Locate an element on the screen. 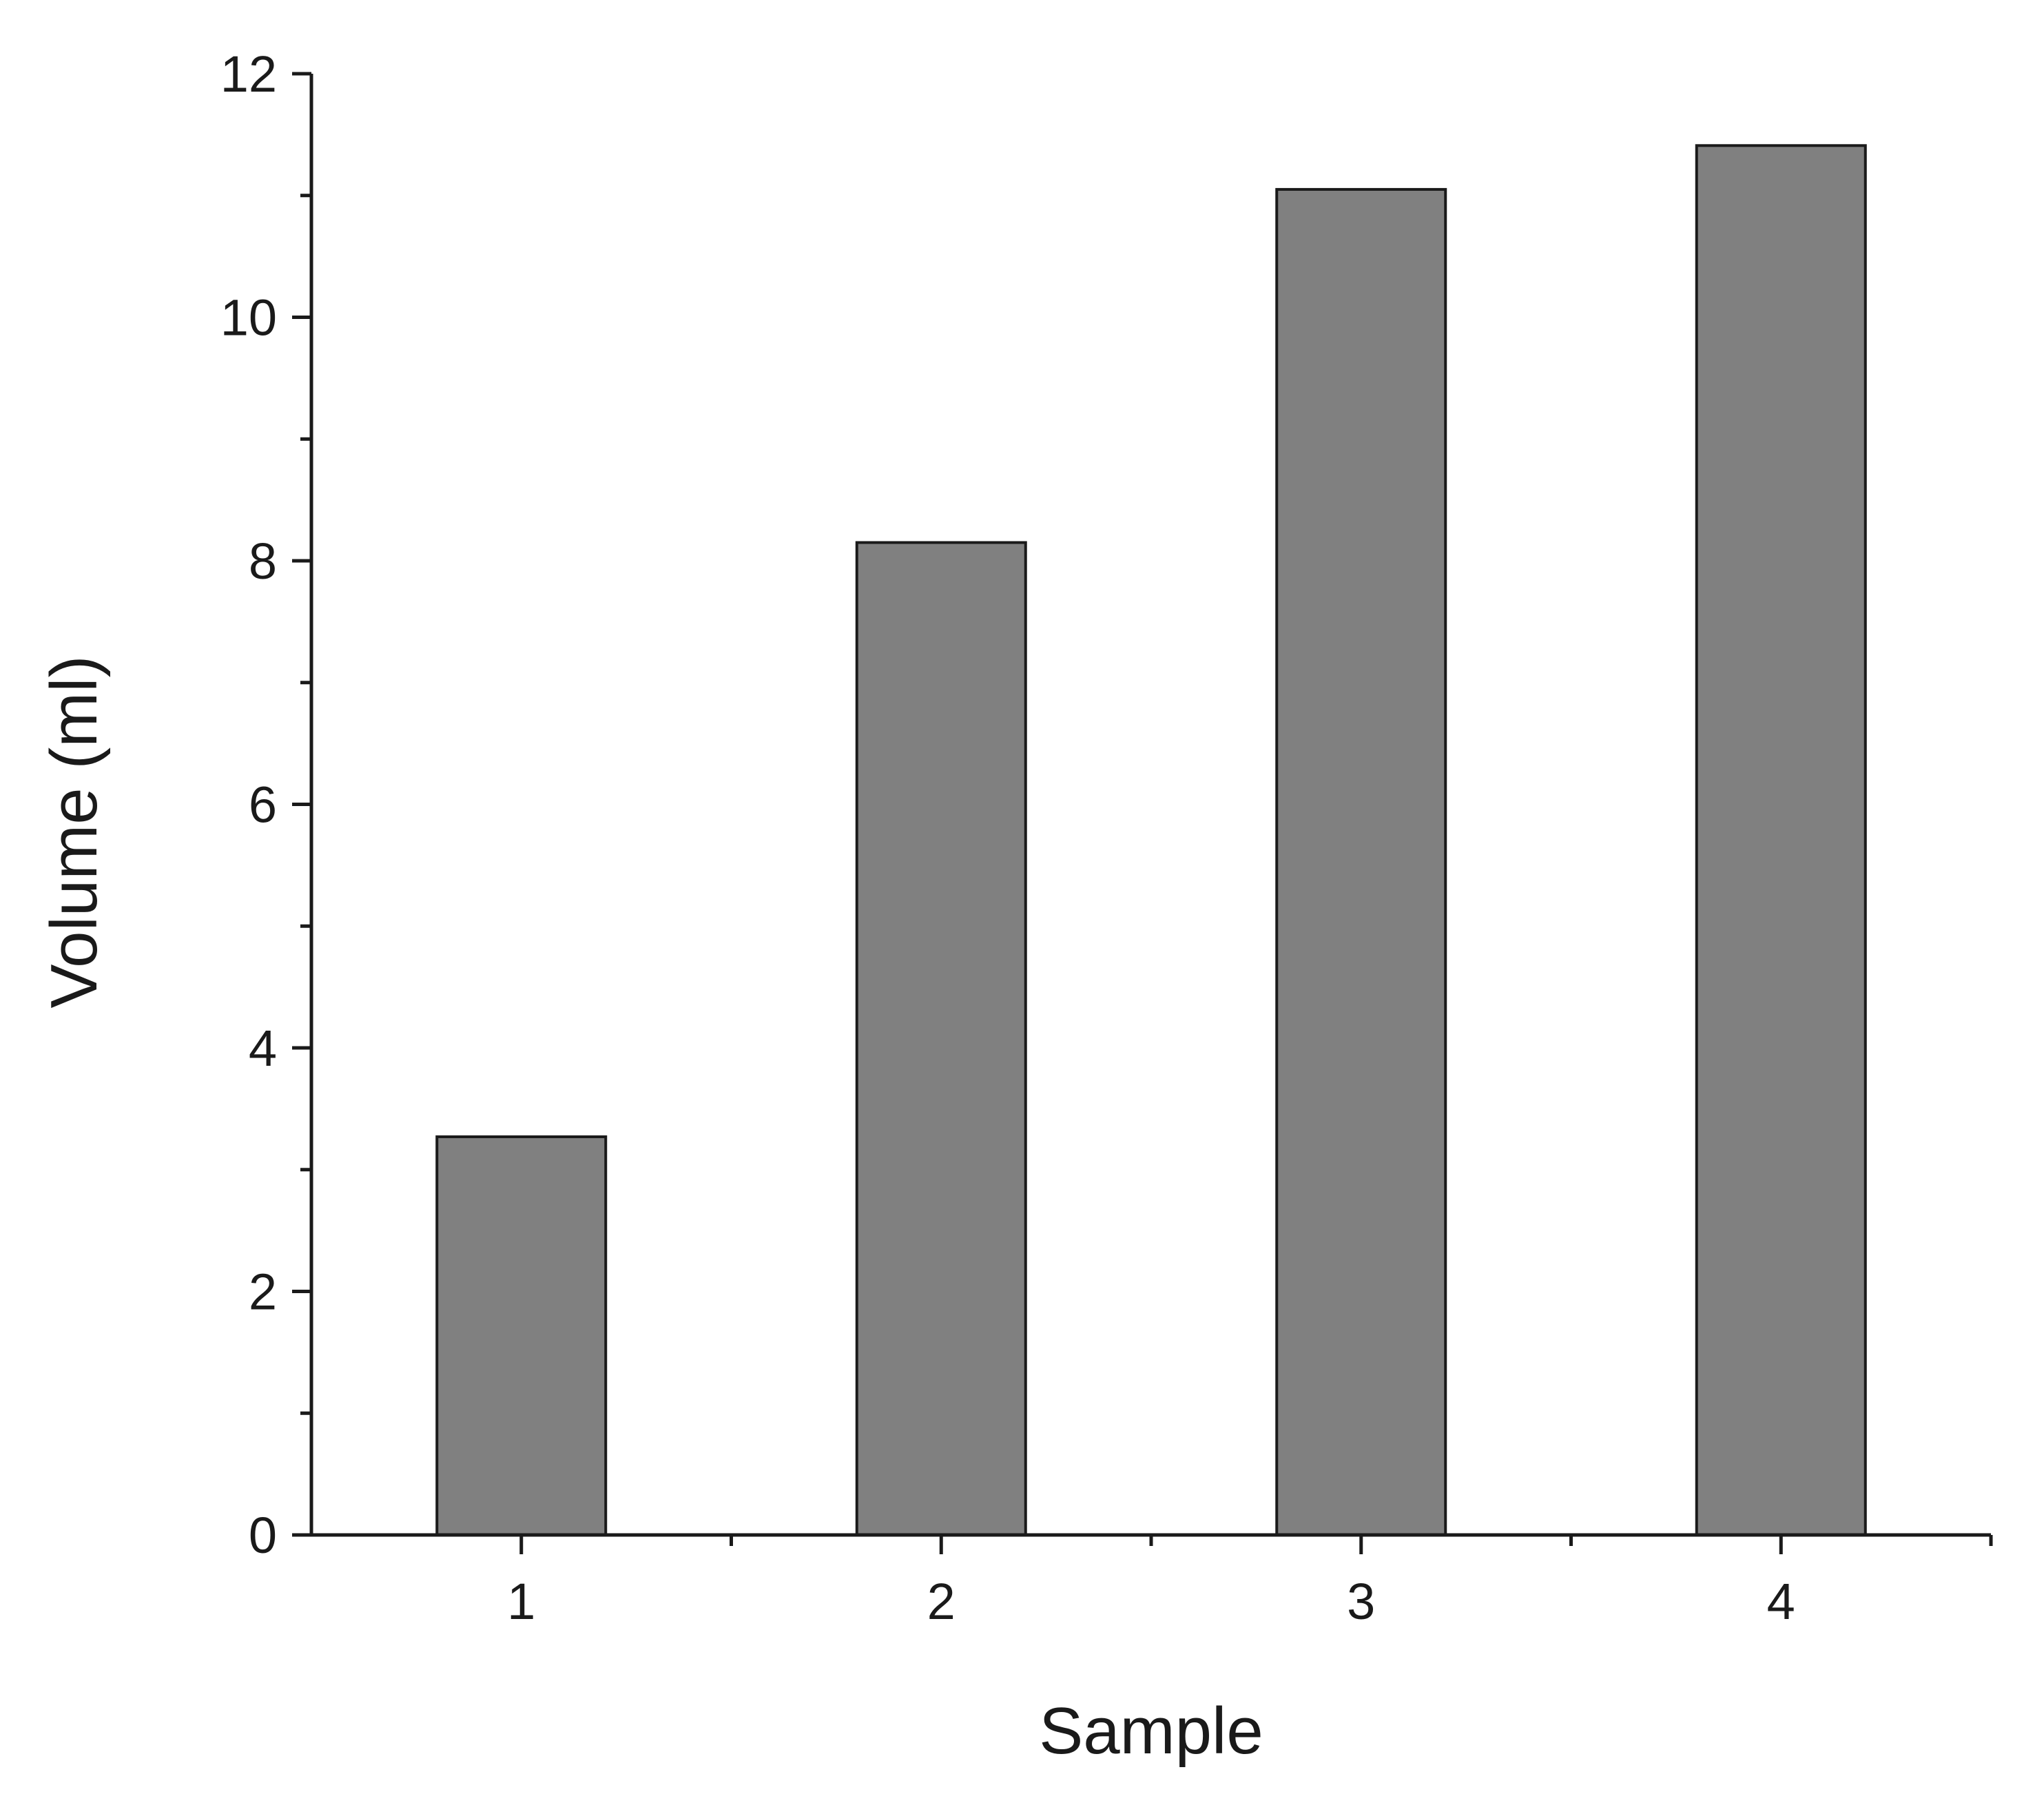  y-tick-label: 0 is located at coordinates (263, 1535).